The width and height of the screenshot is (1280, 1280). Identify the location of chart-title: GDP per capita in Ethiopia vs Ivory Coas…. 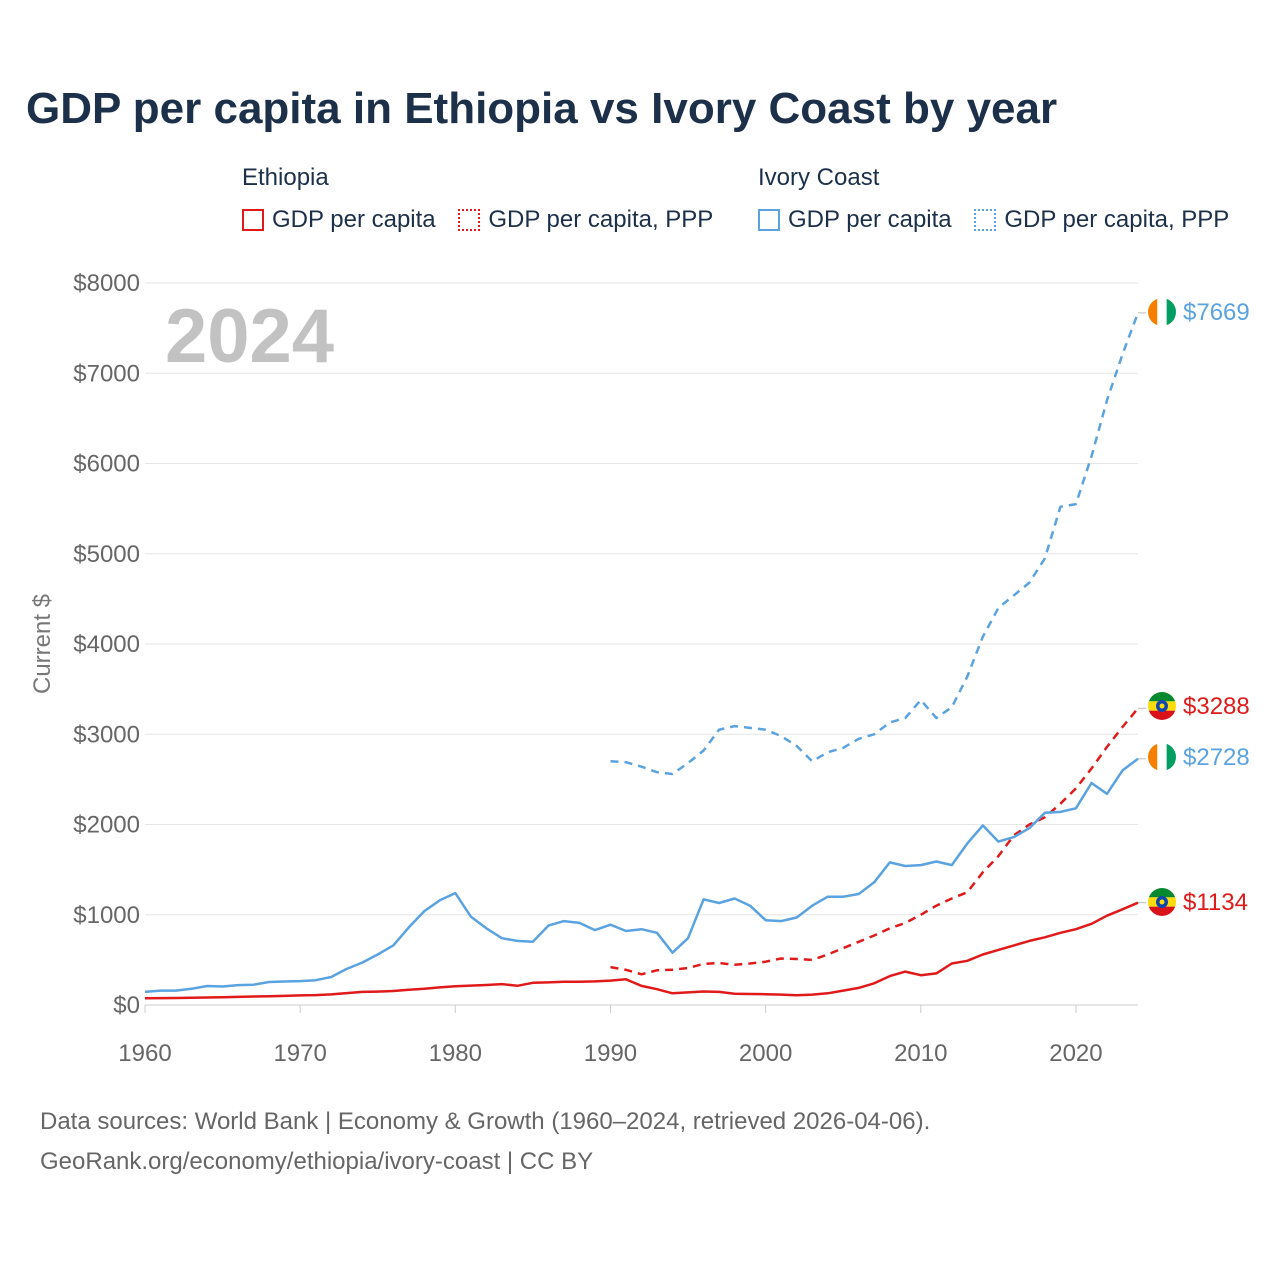
(542, 108).